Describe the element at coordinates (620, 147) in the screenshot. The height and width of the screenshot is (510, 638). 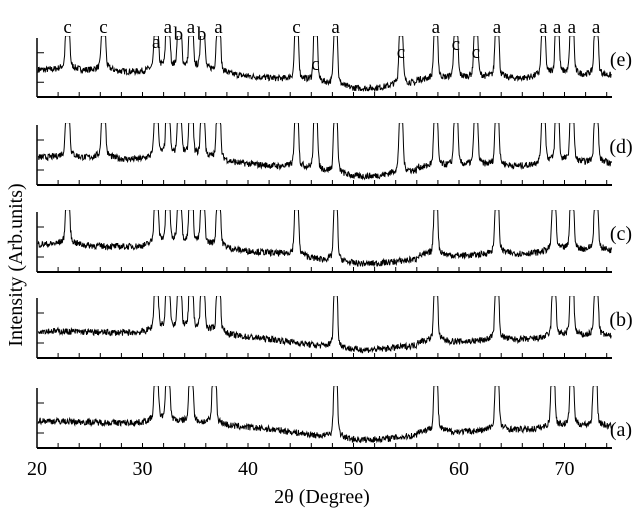
I see `panel-label: (d)` at that location.